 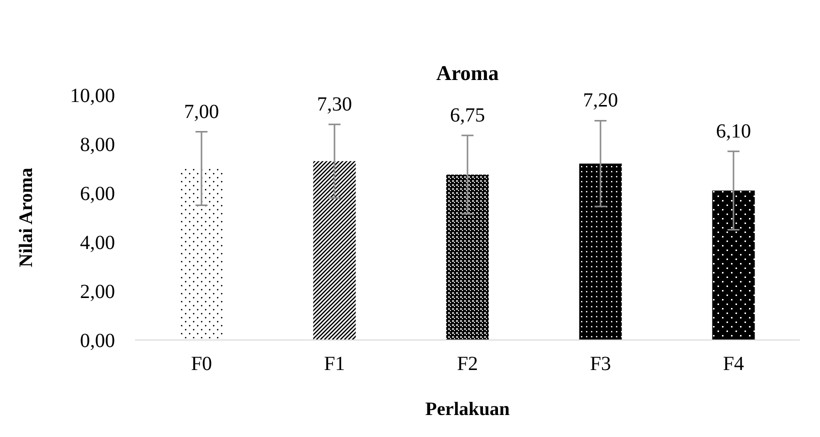 I want to click on data-label: 6,10, so click(x=733, y=131).